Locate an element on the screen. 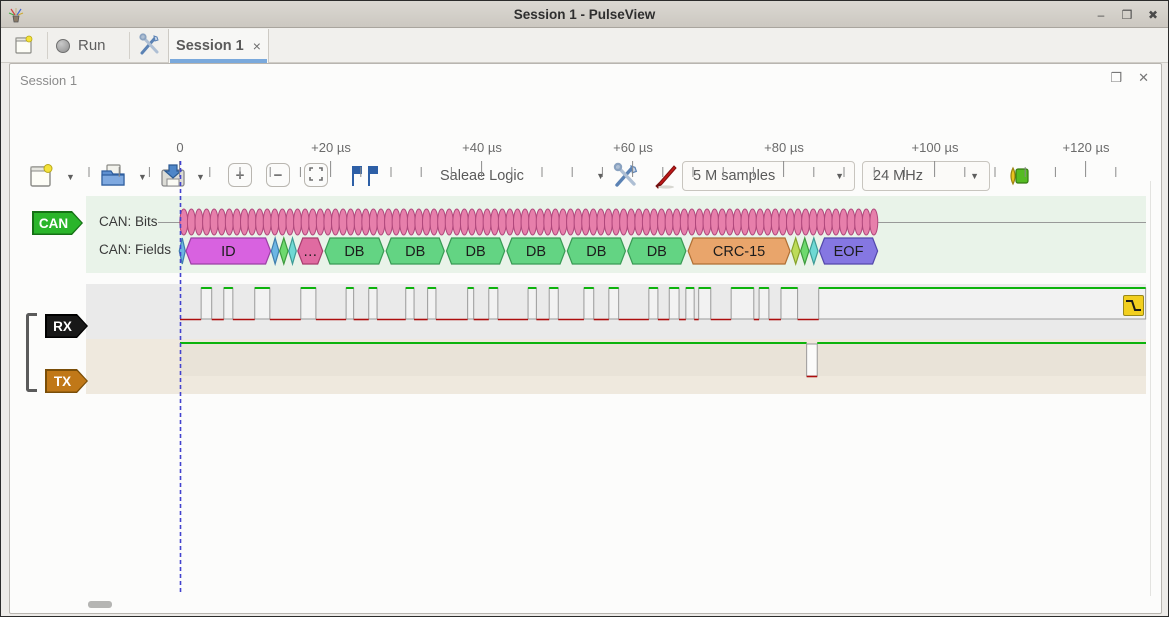 The image size is (1169, 617). new-file-button is located at coordinates (41, 177).